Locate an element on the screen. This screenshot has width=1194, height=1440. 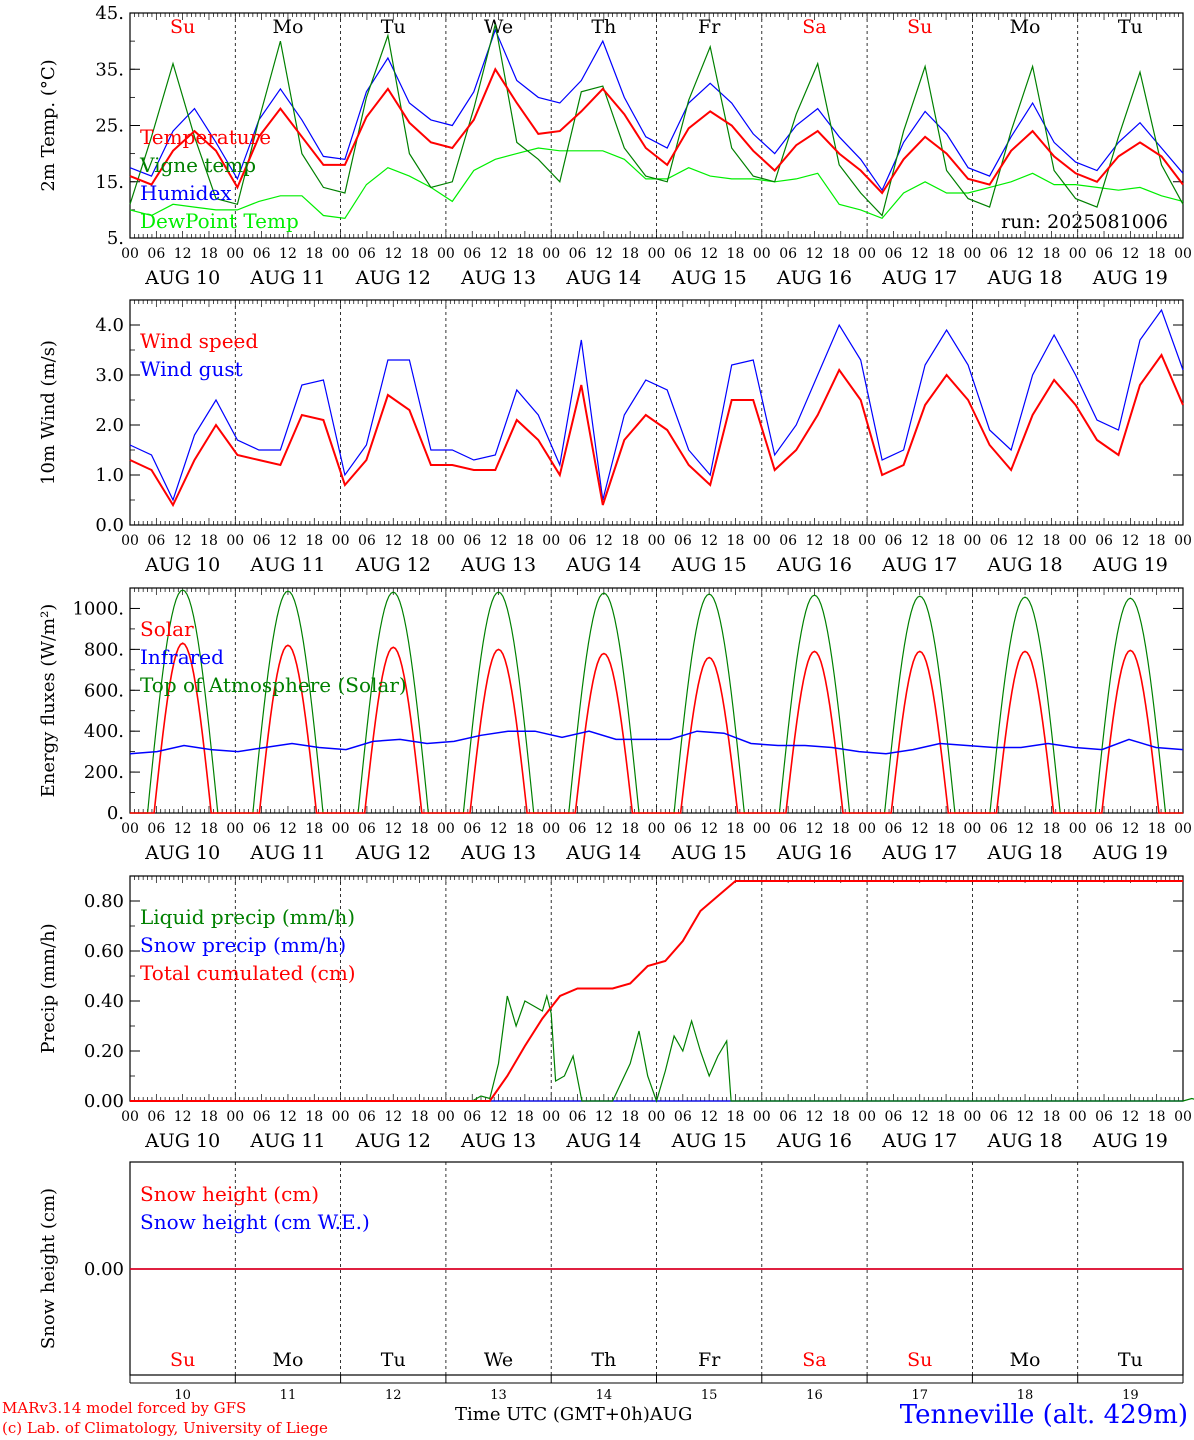
legend-entry: Top of Atmosphere (Solar) is located at coordinates (273, 685).